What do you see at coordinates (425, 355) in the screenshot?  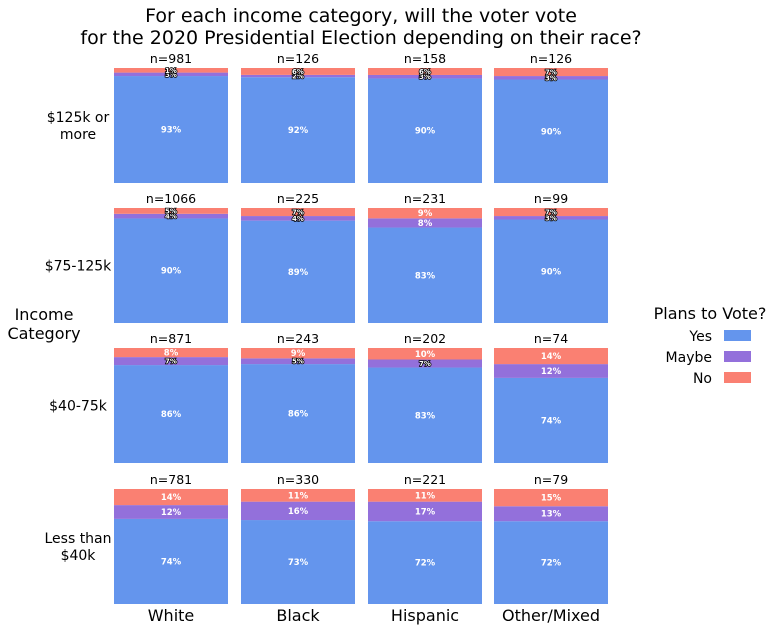 I see `data-label-no: 10%` at bounding box center [425, 355].